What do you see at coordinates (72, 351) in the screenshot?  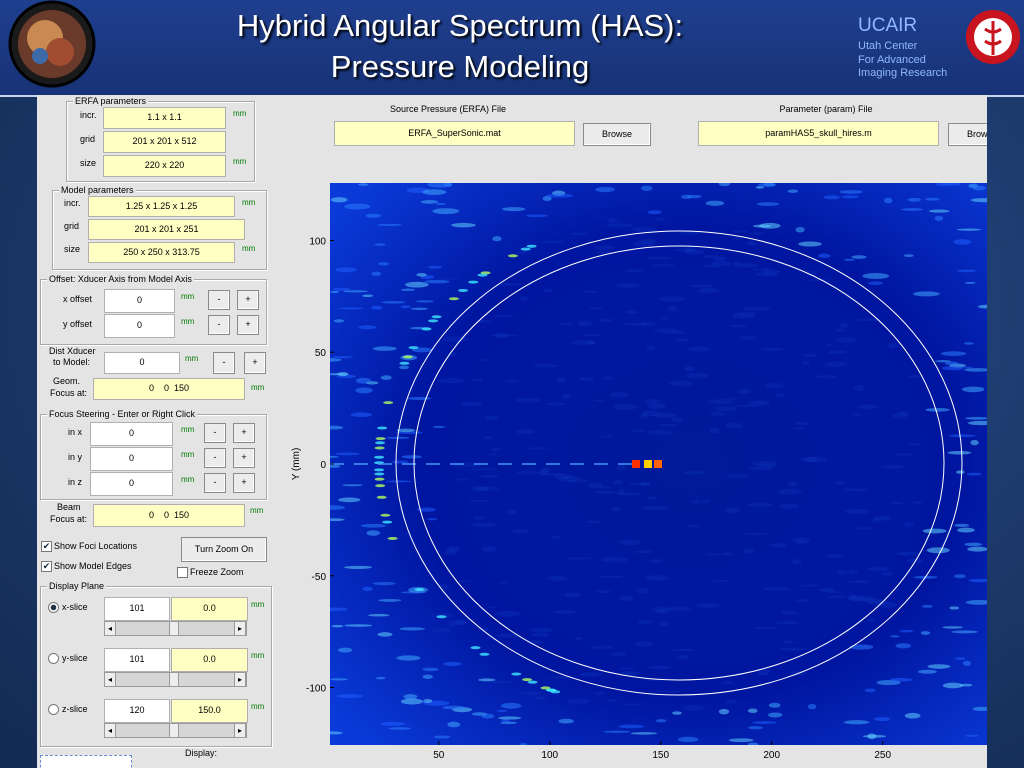 I see `label: Dist Xducer` at bounding box center [72, 351].